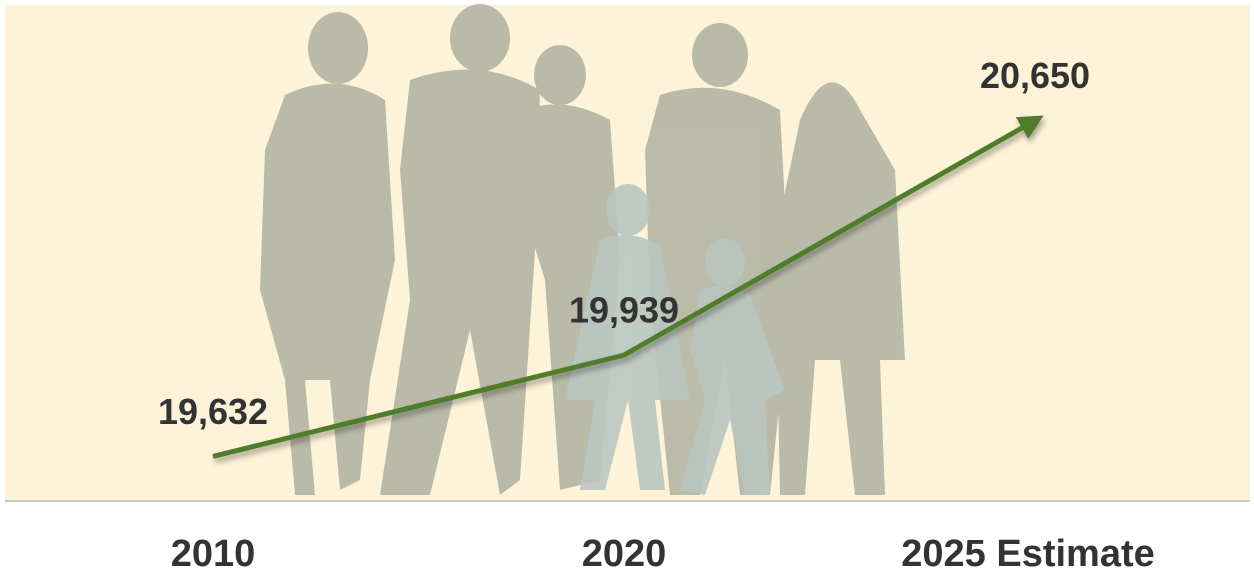 Image resolution: width=1254 pixels, height=581 pixels. Describe the element at coordinates (1035, 75) in the screenshot. I see `value-label: 20,650` at that location.